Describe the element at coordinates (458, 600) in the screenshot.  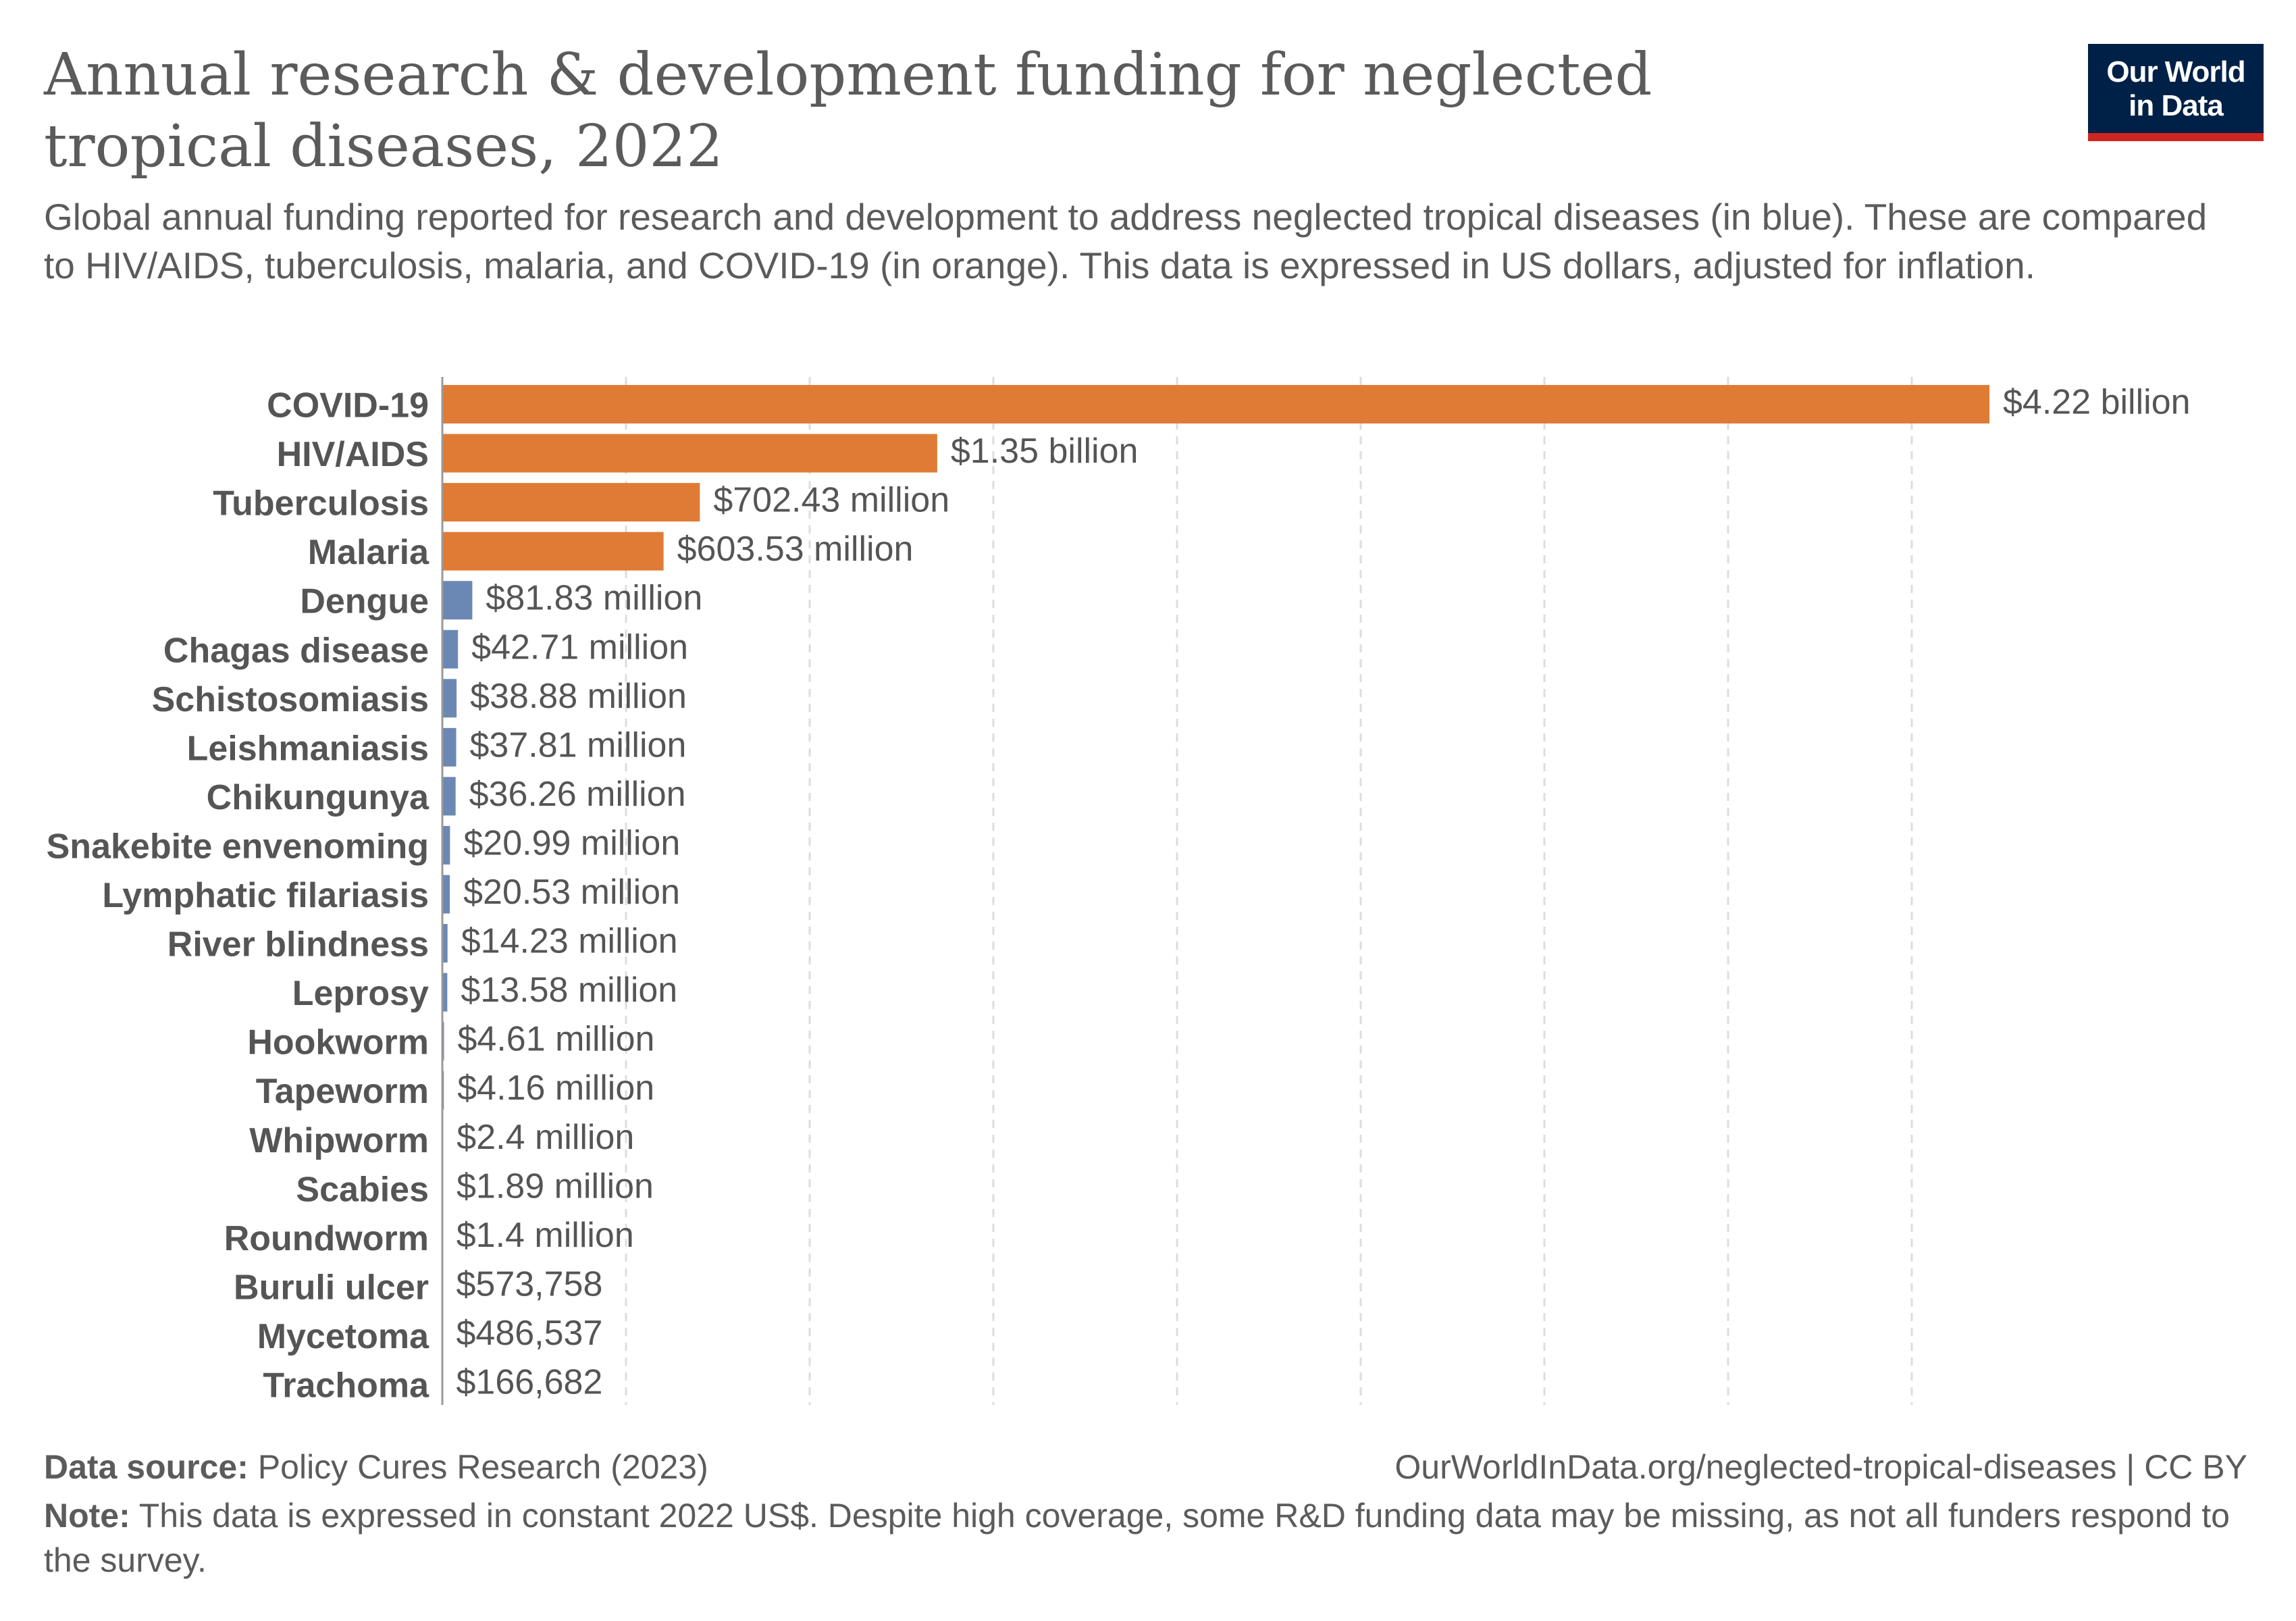
I see `bar-dengue` at that location.